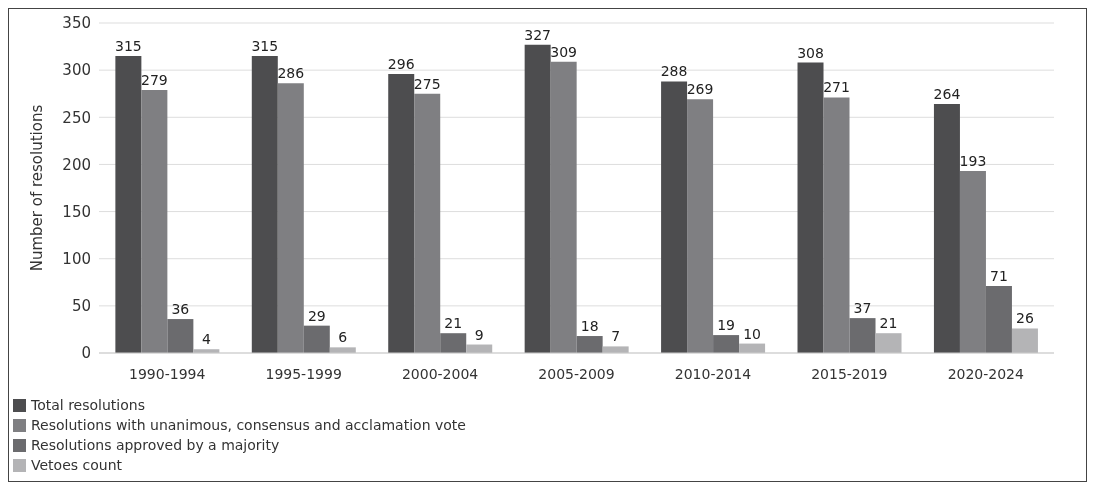 Image resolution: width=1095 pixels, height=490 pixels. What do you see at coordinates (479, 334) in the screenshot?
I see `data-label: 9` at bounding box center [479, 334].